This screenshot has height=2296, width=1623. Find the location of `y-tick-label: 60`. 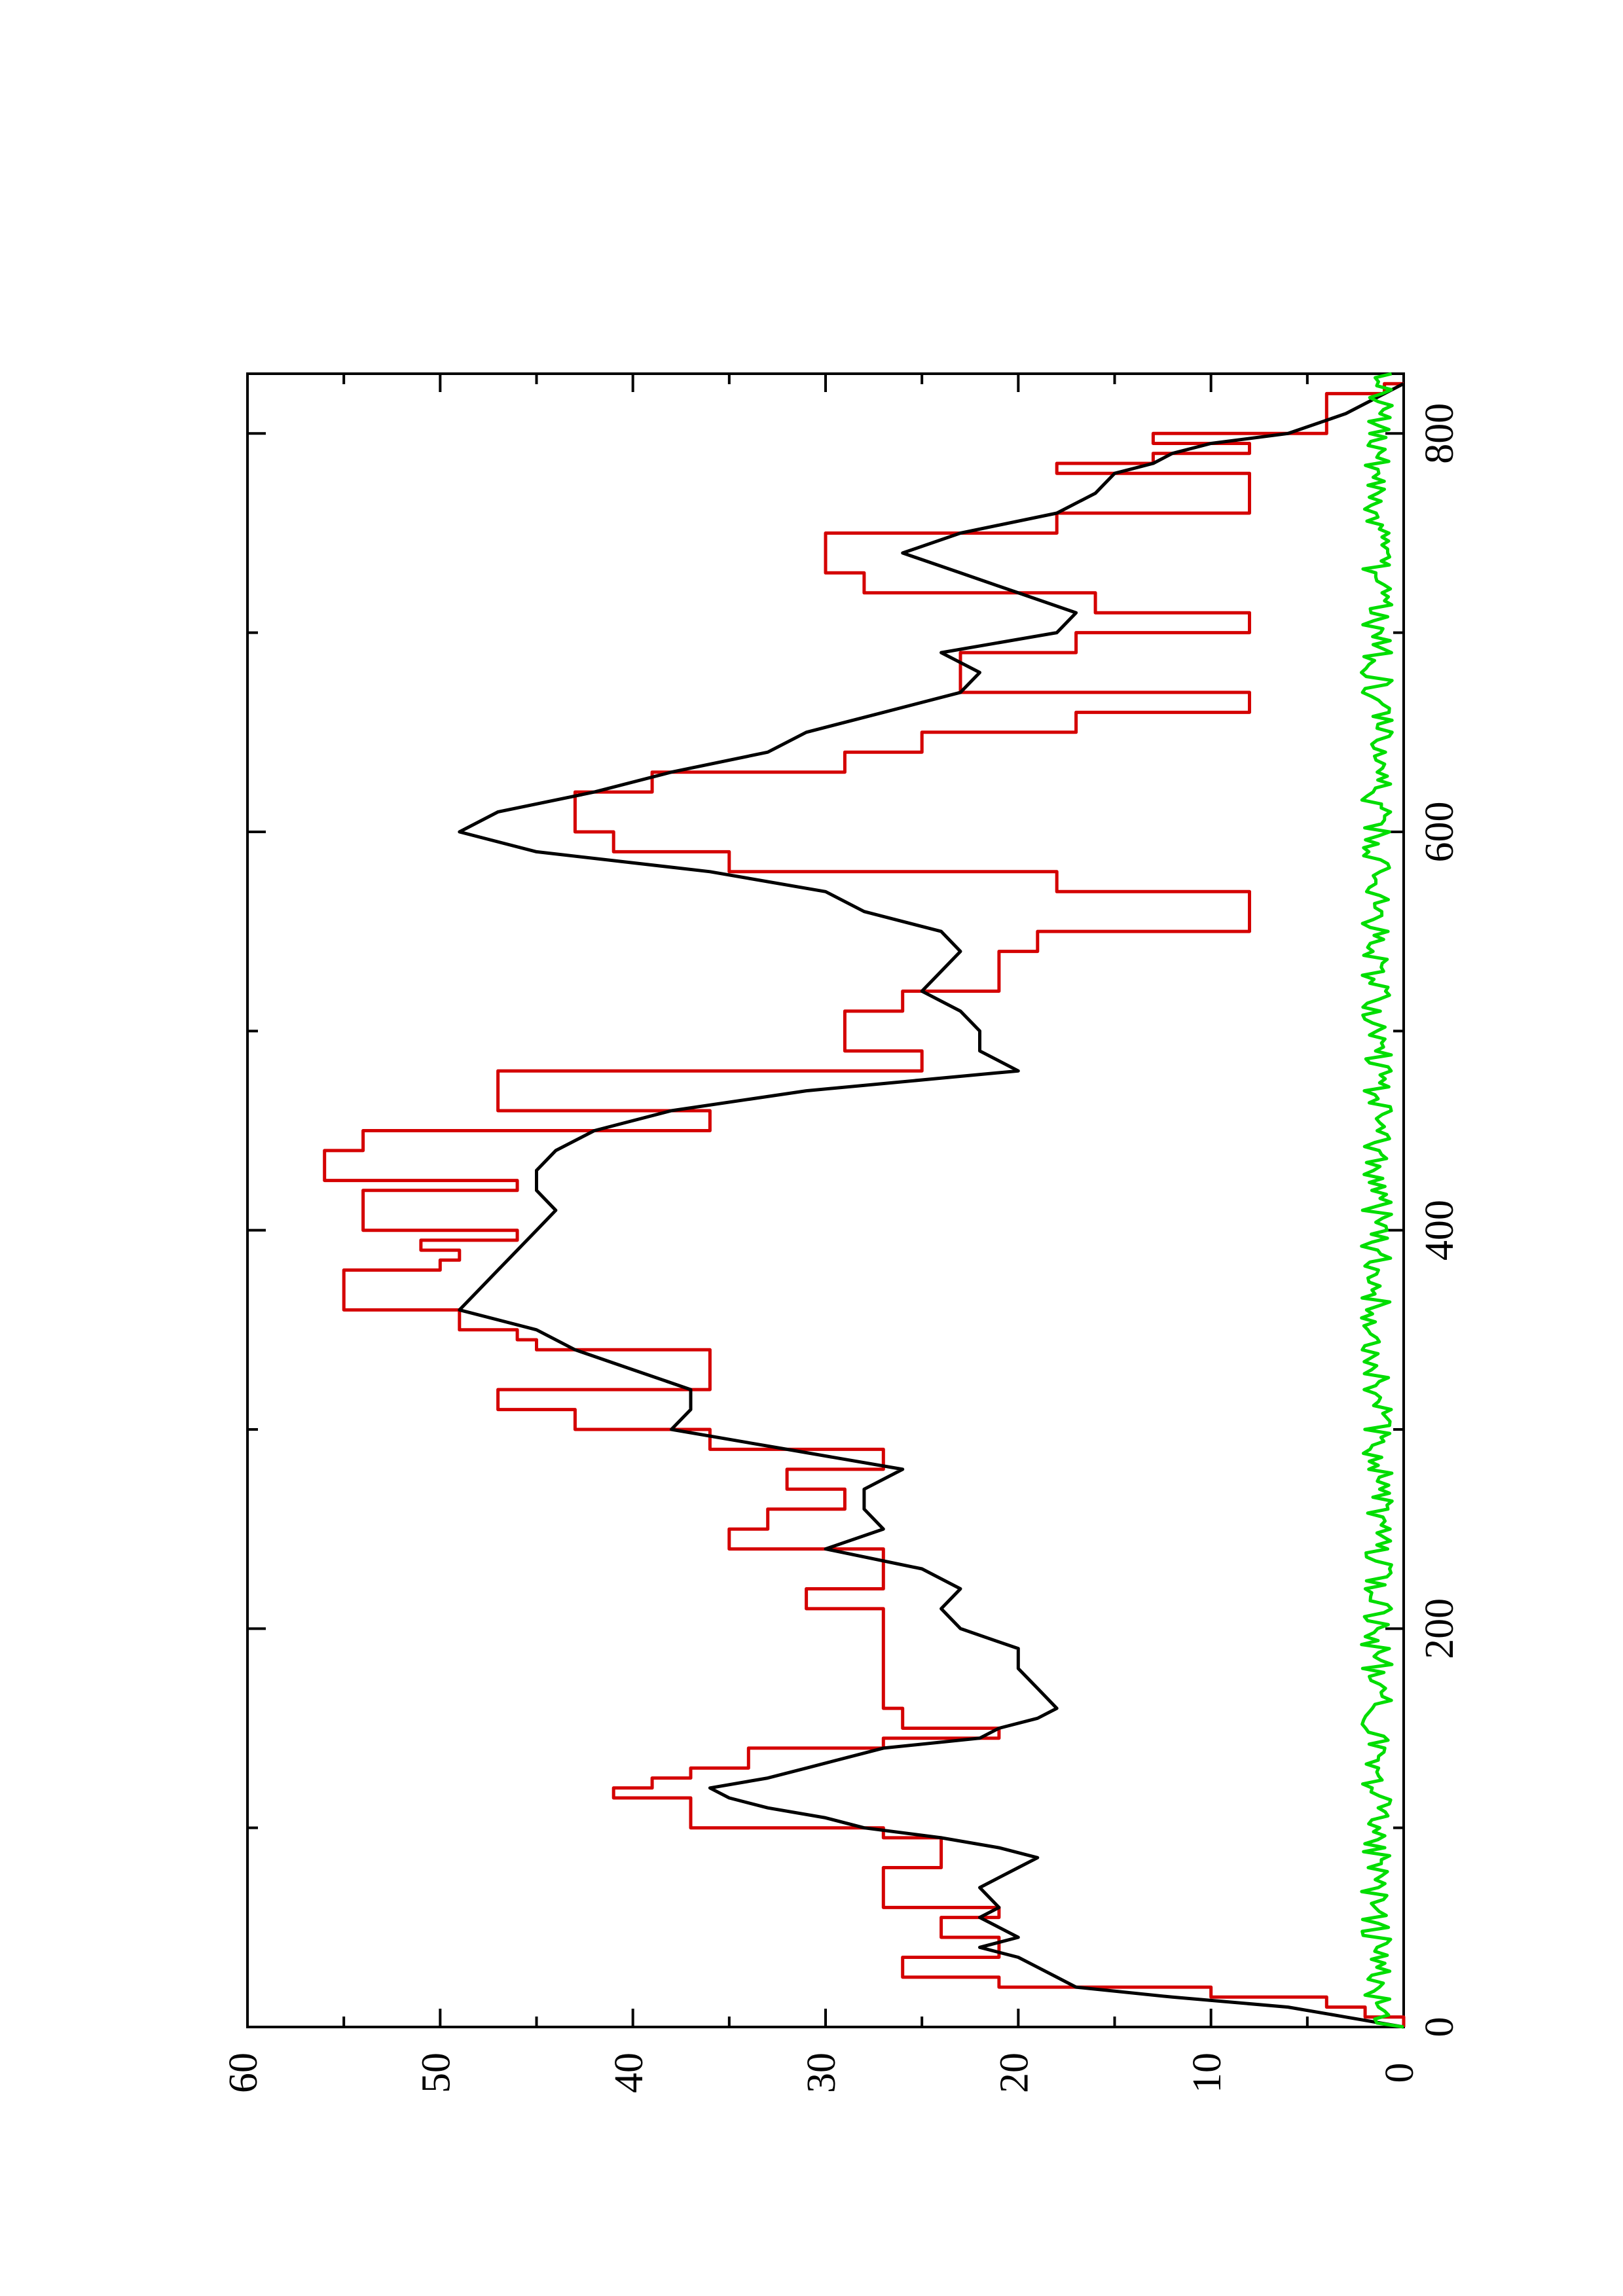

y-tick-label: 60 is located at coordinates (243, 2073).